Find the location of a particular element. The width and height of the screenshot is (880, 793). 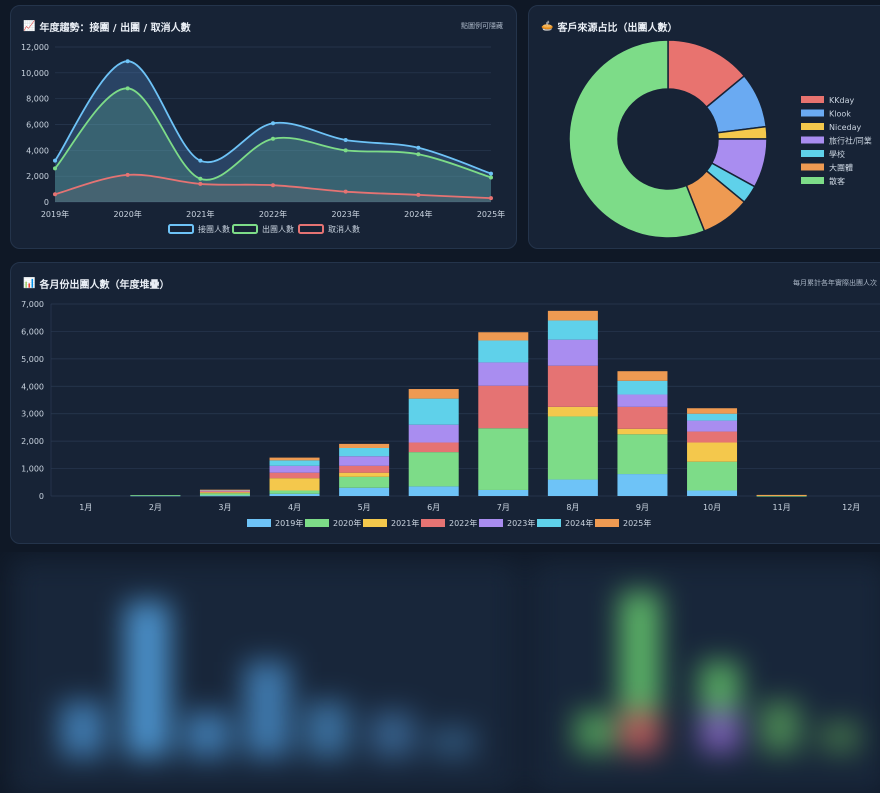

pie-title-text: 客戶來源占比（出團人數） is located at coordinates (617, 28).